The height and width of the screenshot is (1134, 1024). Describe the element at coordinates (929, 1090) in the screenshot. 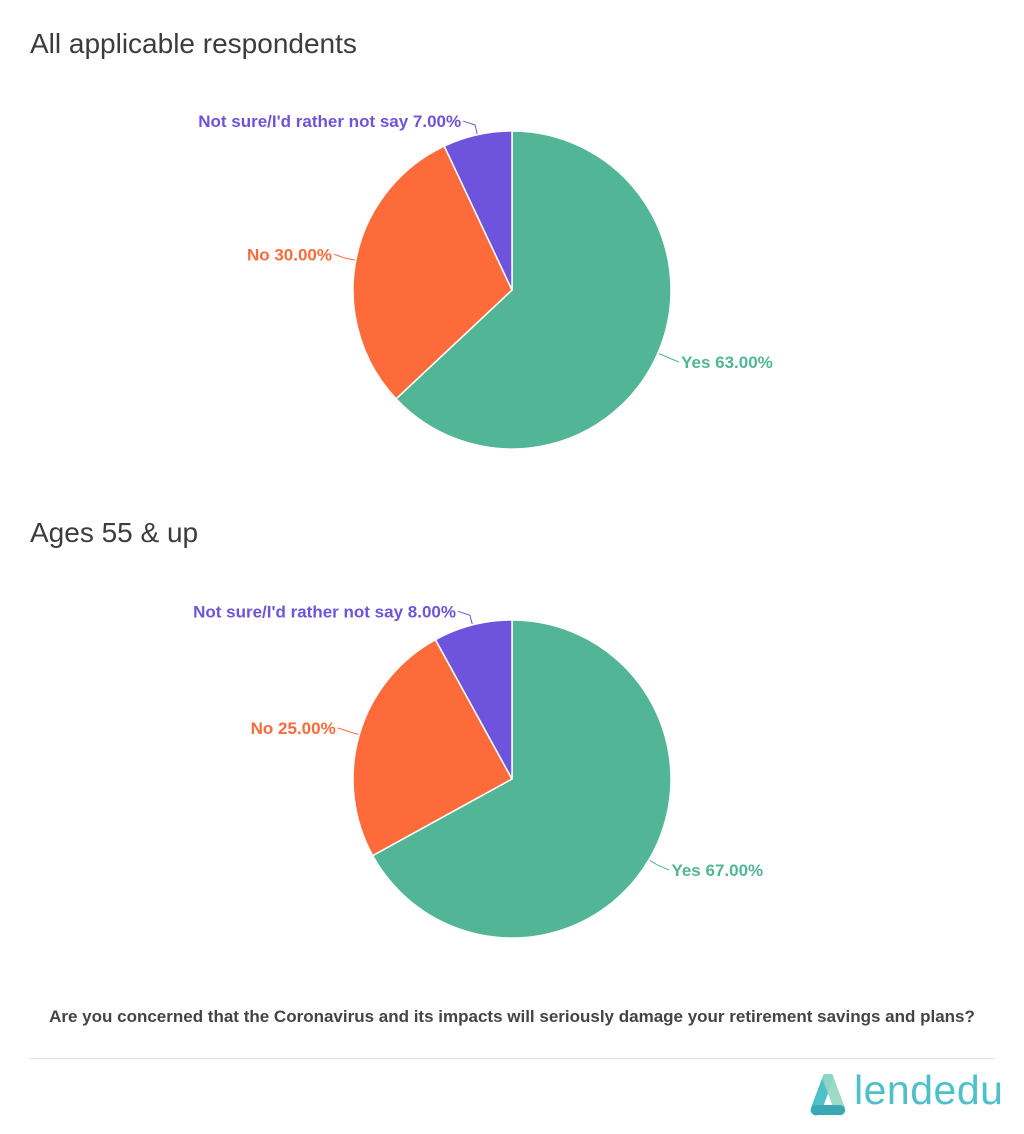

I see `logo-text: lendedu` at that location.